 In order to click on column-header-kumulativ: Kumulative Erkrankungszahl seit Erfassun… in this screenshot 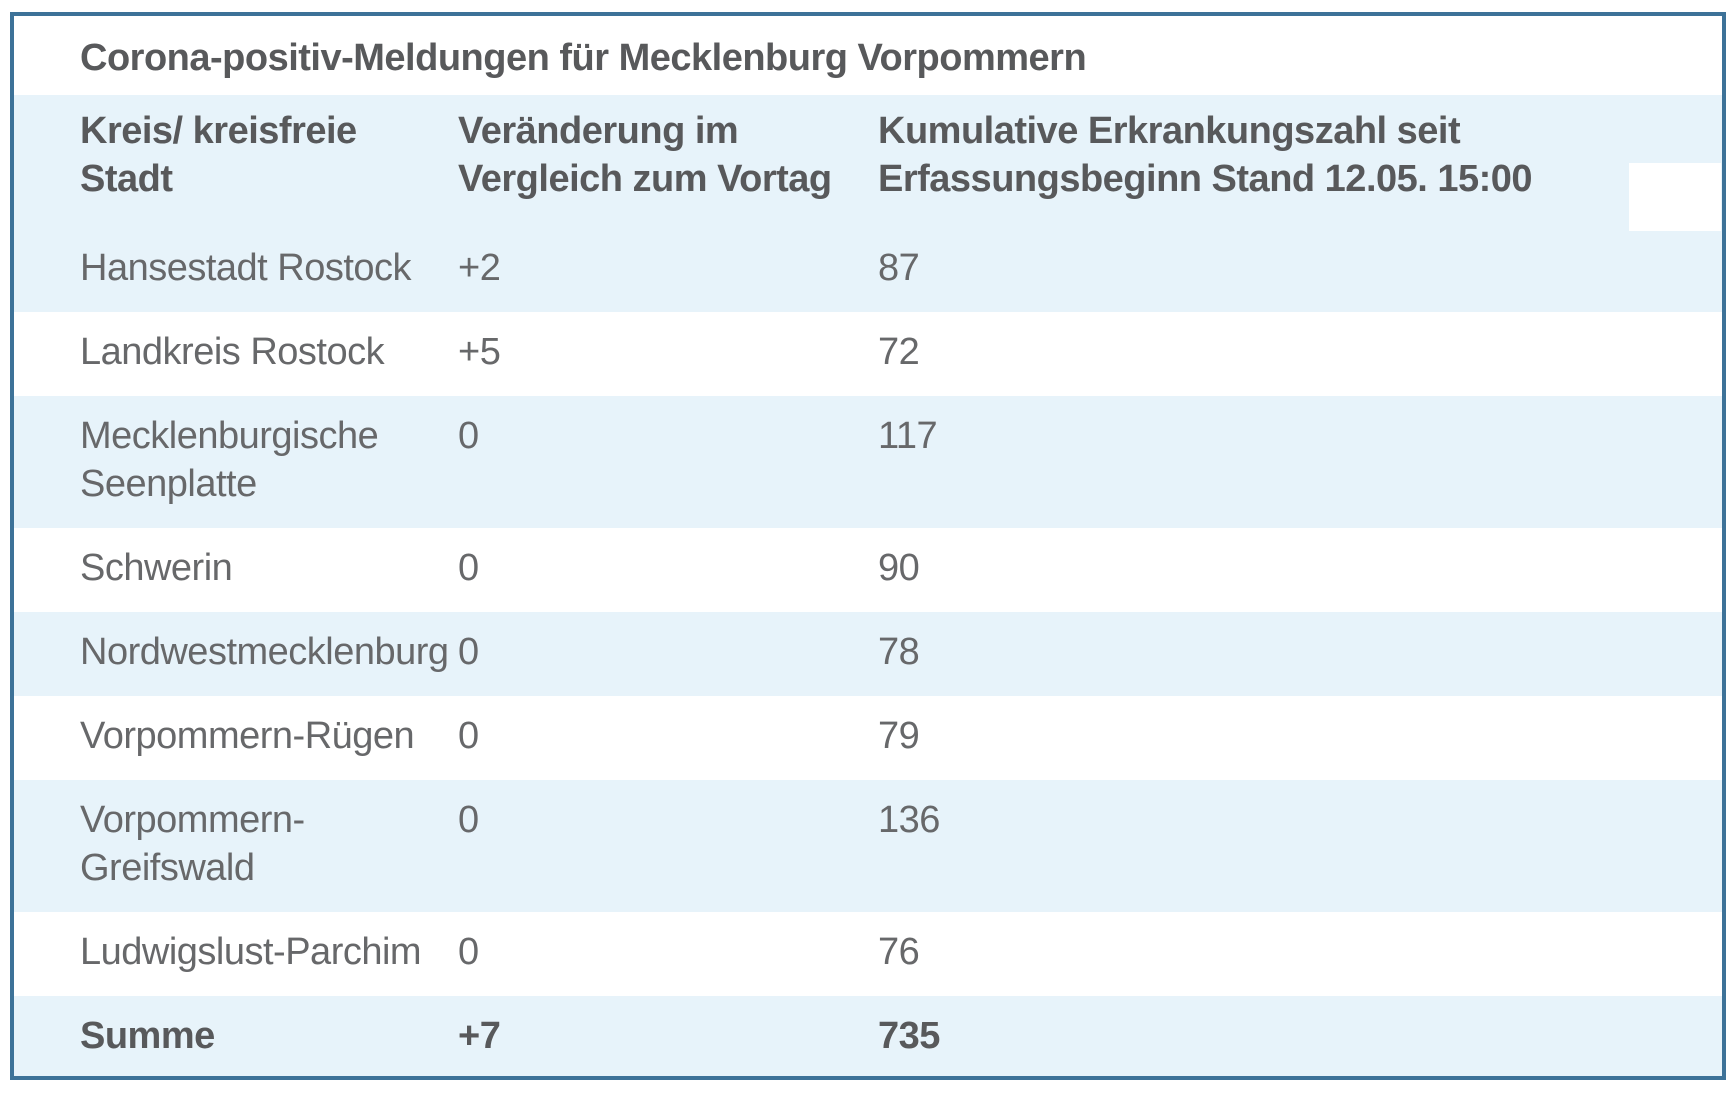, I will do `click(1300, 161)`.